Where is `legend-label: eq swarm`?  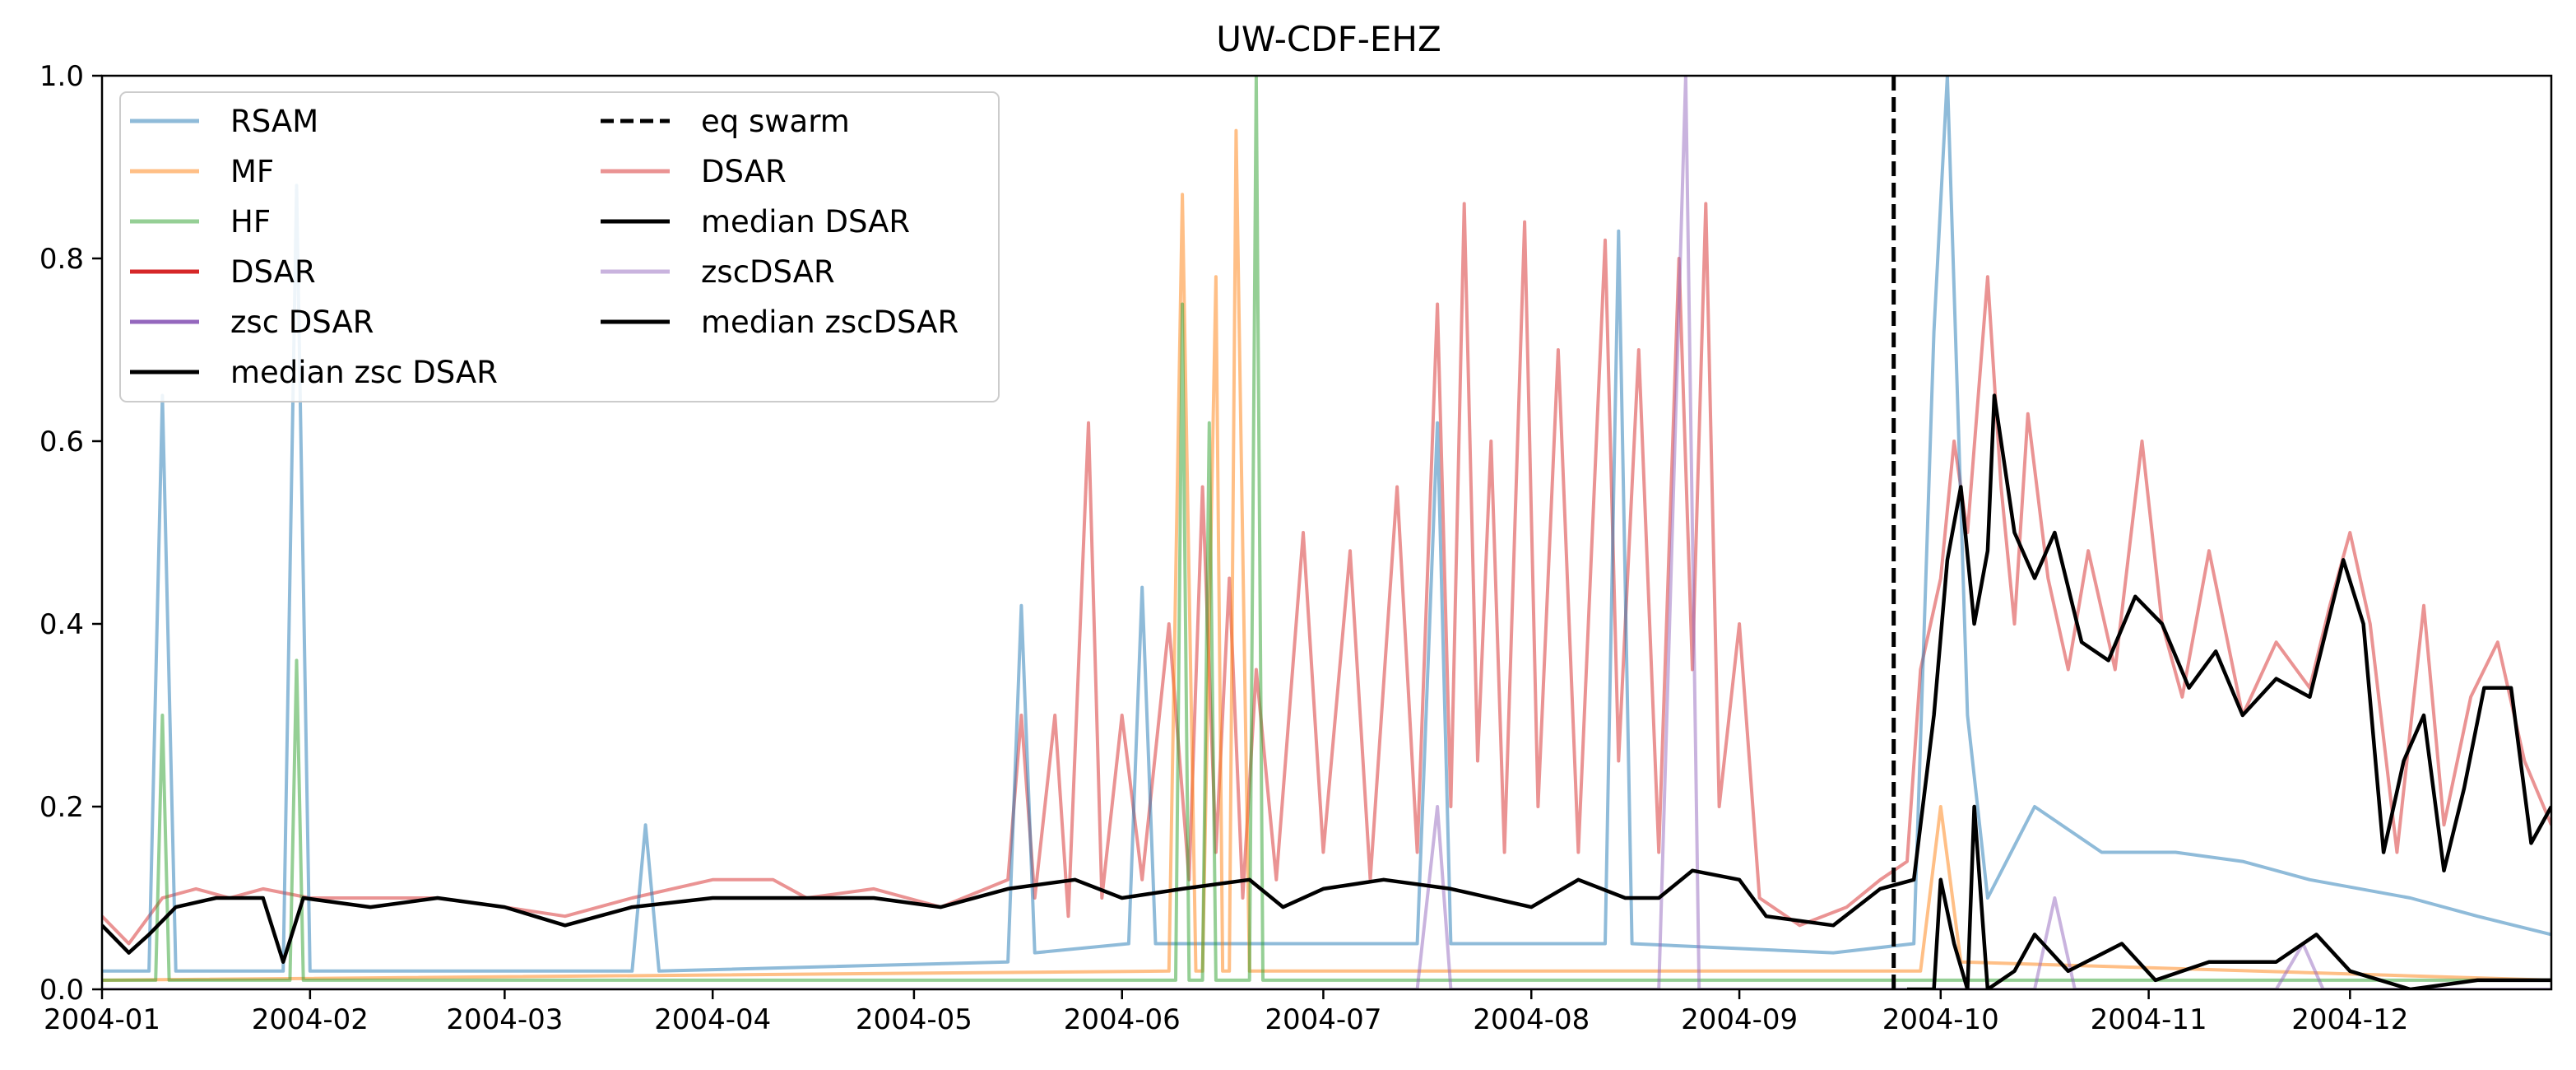 legend-label: eq swarm is located at coordinates (776, 121).